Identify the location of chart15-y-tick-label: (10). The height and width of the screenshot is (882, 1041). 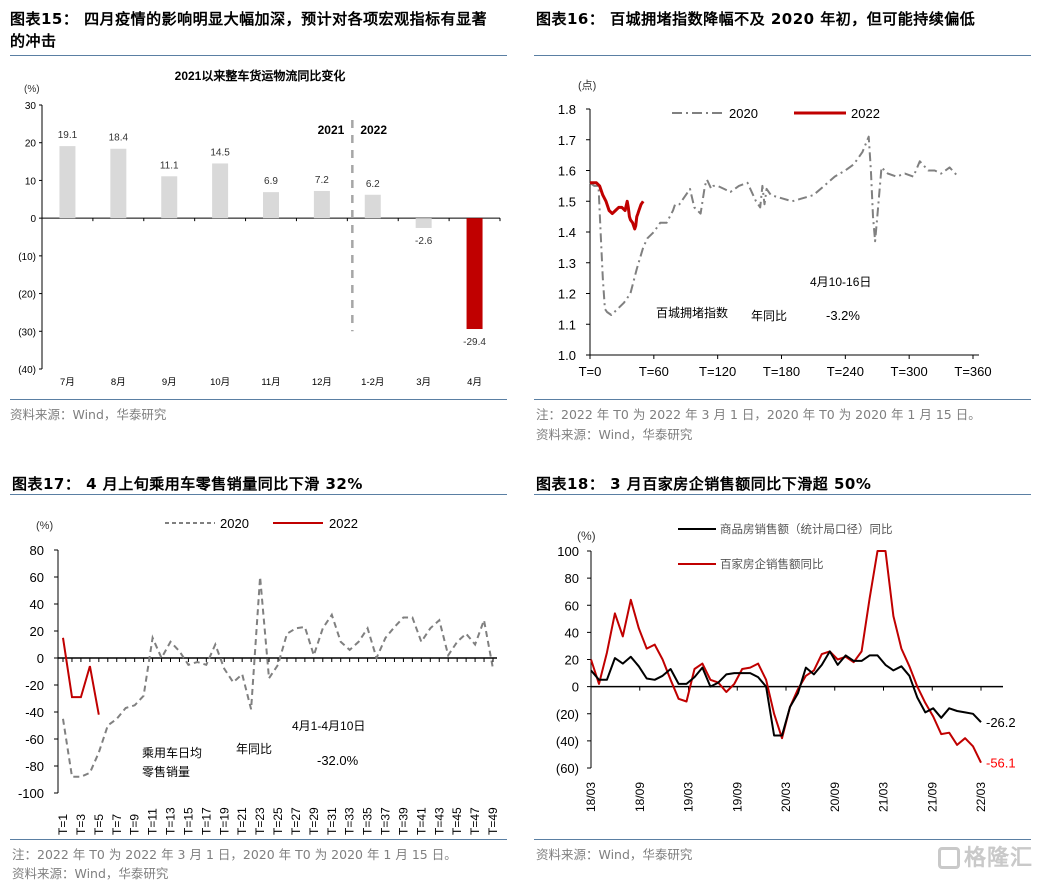
(27, 257).